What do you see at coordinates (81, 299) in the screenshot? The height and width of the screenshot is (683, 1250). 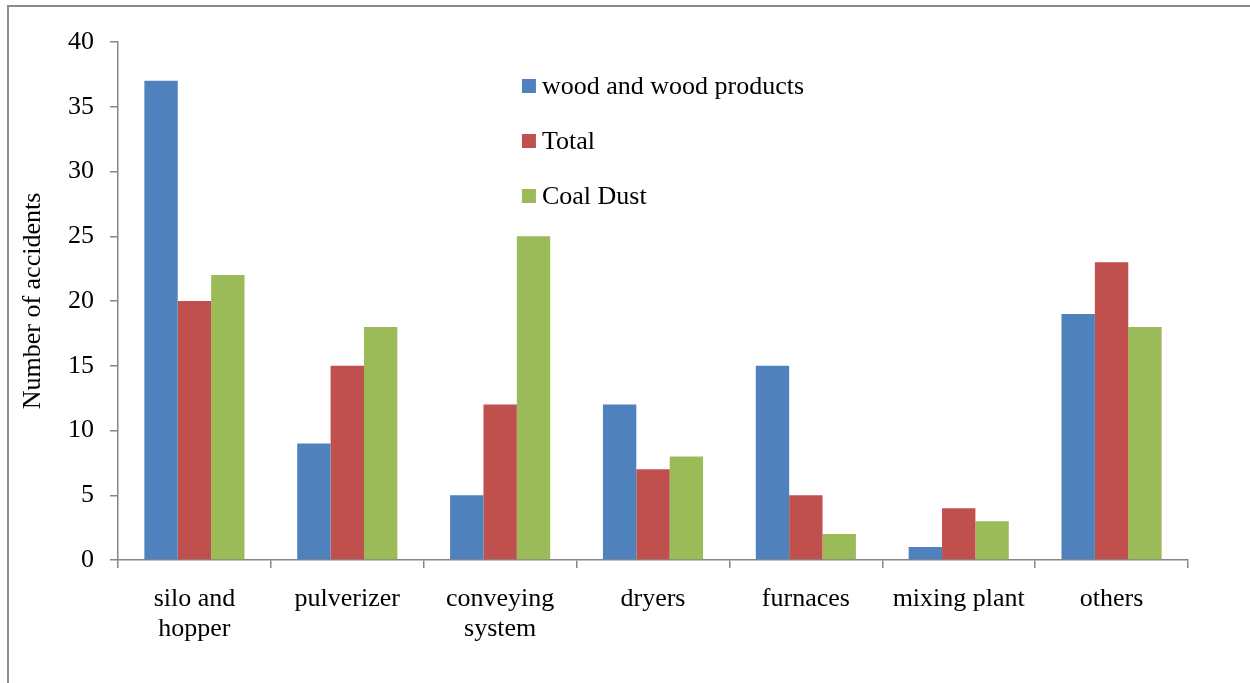 I see `y-tick-label: 20` at bounding box center [81, 299].